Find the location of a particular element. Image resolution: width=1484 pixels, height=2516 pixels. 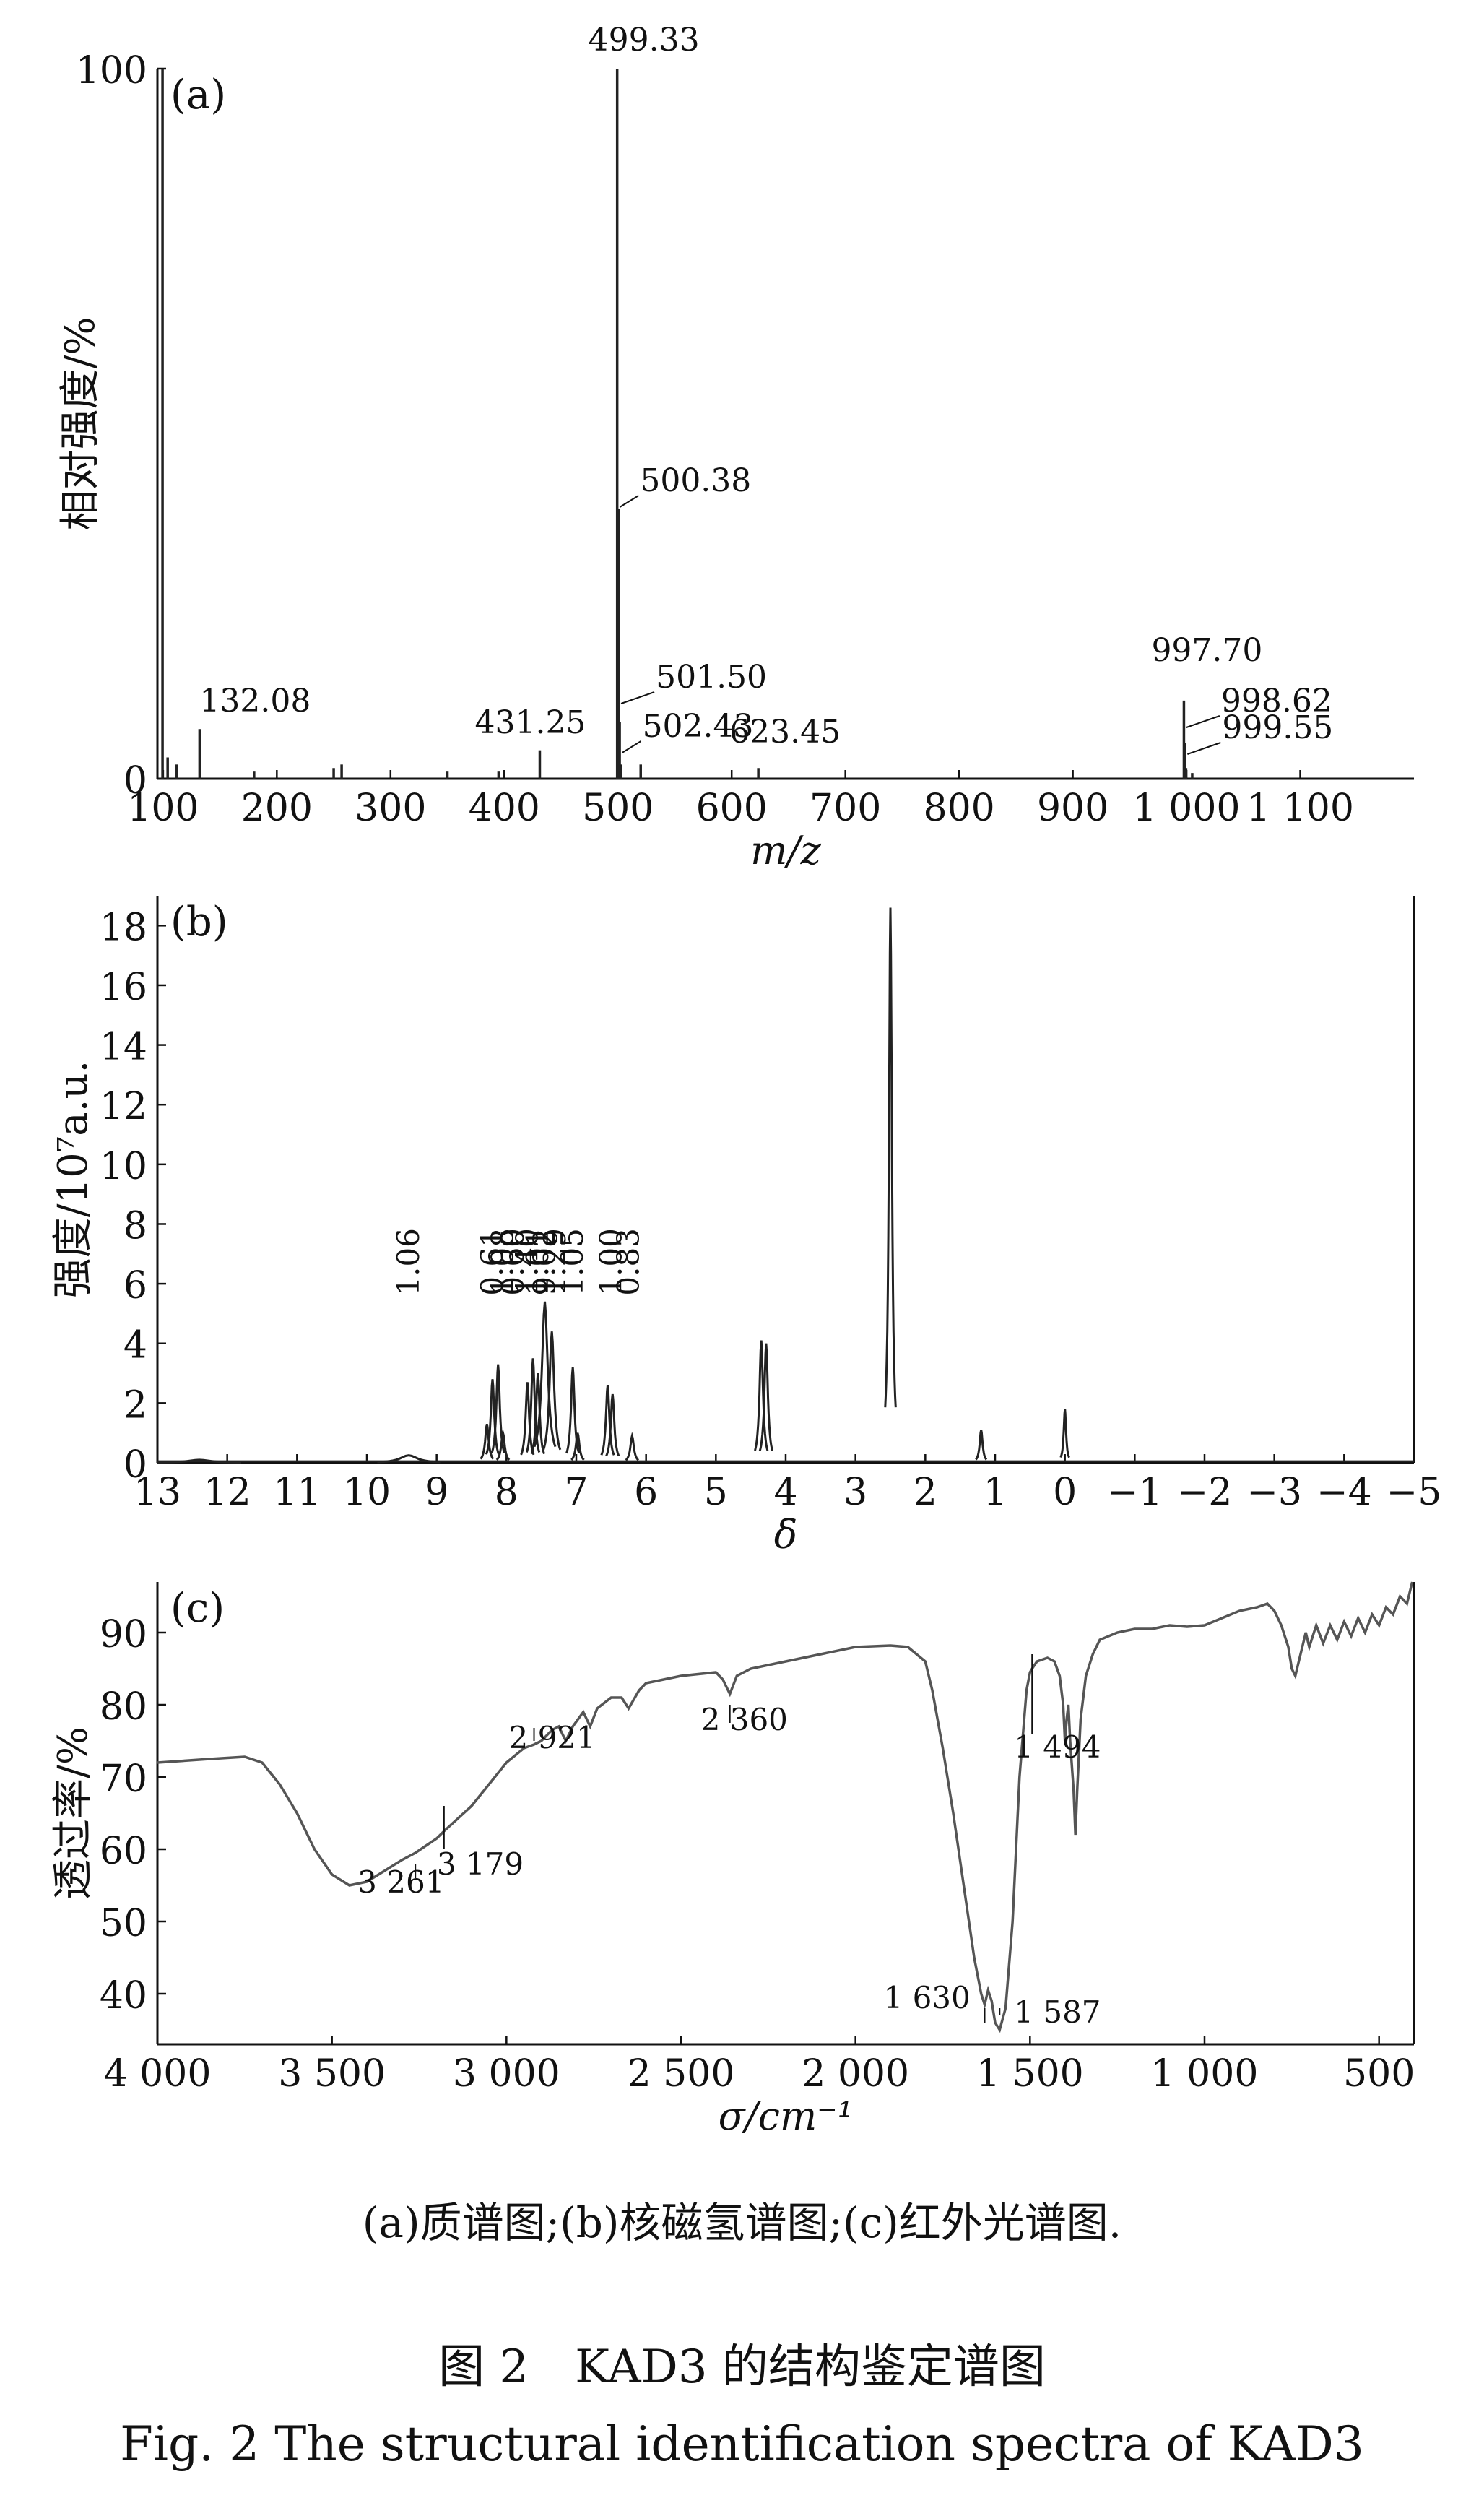

panel-label: (a) is located at coordinates (198, 95).